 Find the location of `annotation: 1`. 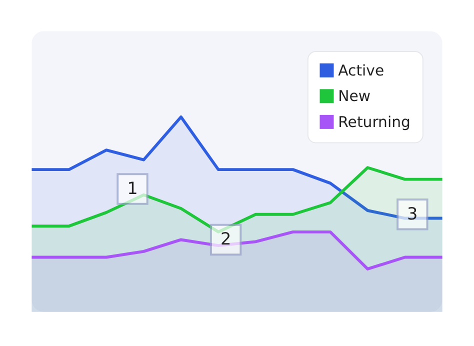

annotation: 1 is located at coordinates (132, 188).